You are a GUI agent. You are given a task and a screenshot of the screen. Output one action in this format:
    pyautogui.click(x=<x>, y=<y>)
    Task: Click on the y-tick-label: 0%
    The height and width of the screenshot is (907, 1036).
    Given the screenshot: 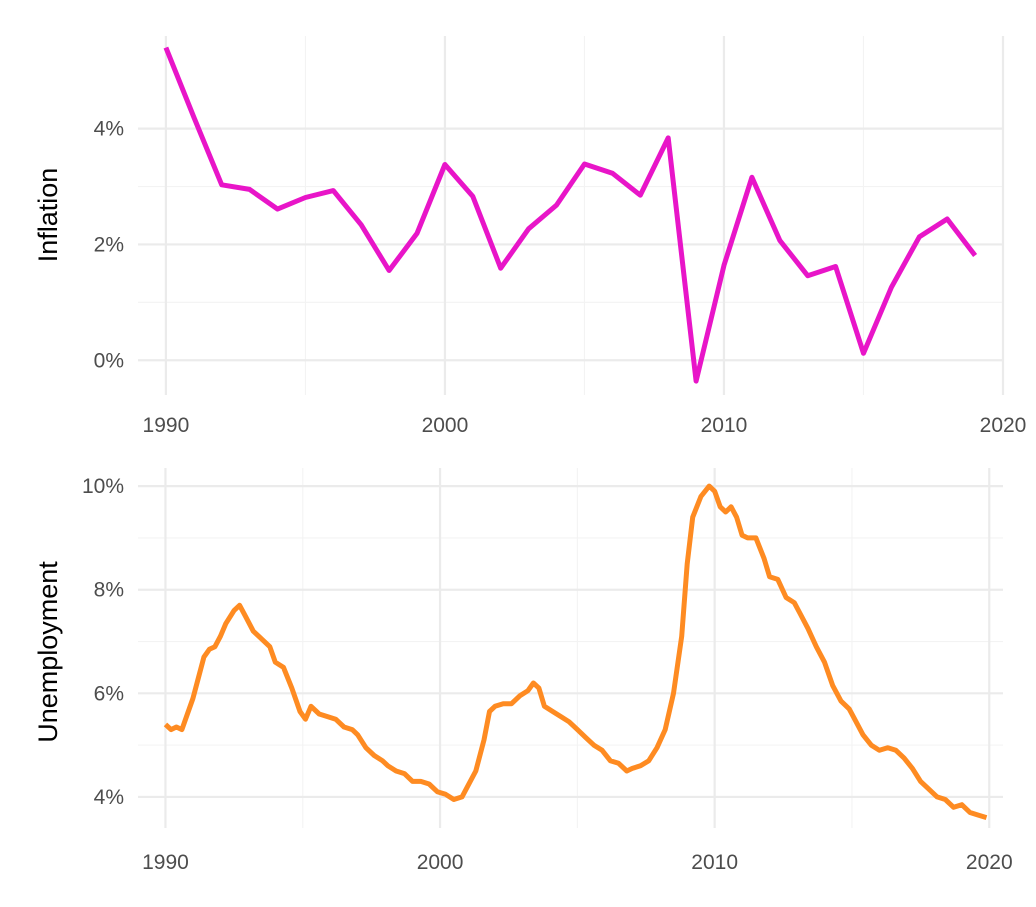 What is the action you would take?
    pyautogui.click(x=109, y=360)
    